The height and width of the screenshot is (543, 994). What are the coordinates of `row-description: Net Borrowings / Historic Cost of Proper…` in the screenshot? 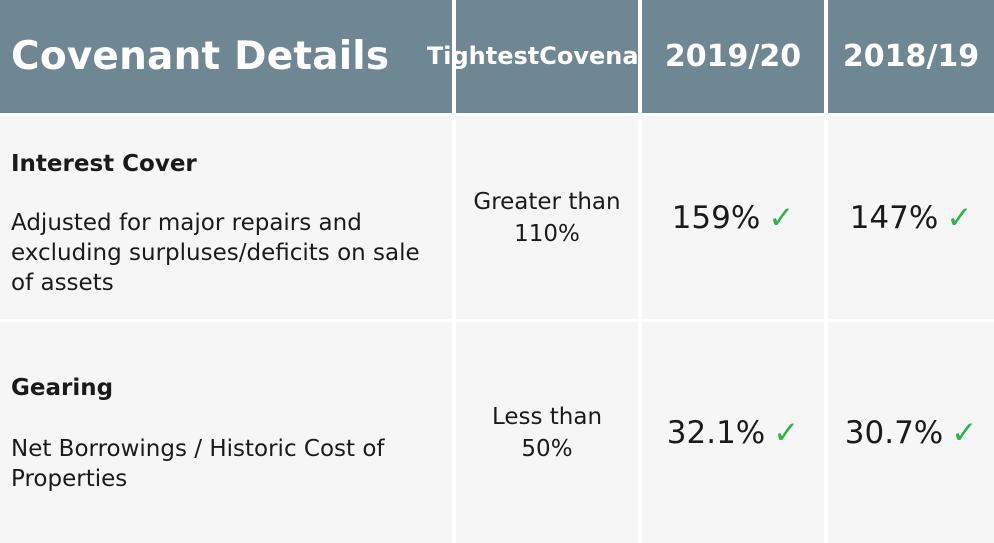 It's located at (198, 464).